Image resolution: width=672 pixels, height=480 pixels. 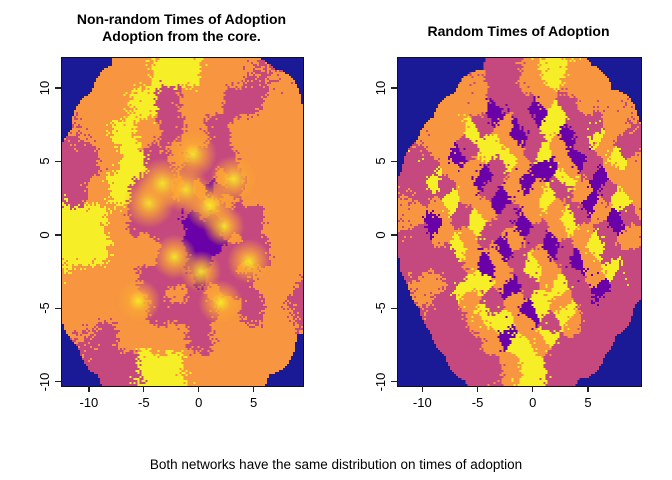 I want to click on right-panel-title-line1: Random Times of Adoption, so click(x=518, y=31).